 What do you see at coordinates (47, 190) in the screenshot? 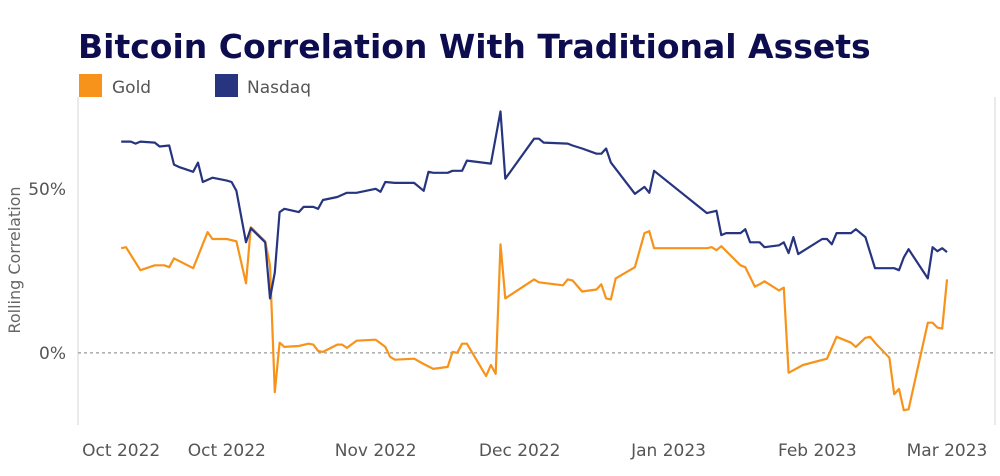
I see `y-tick-label: 50%` at bounding box center [47, 190].